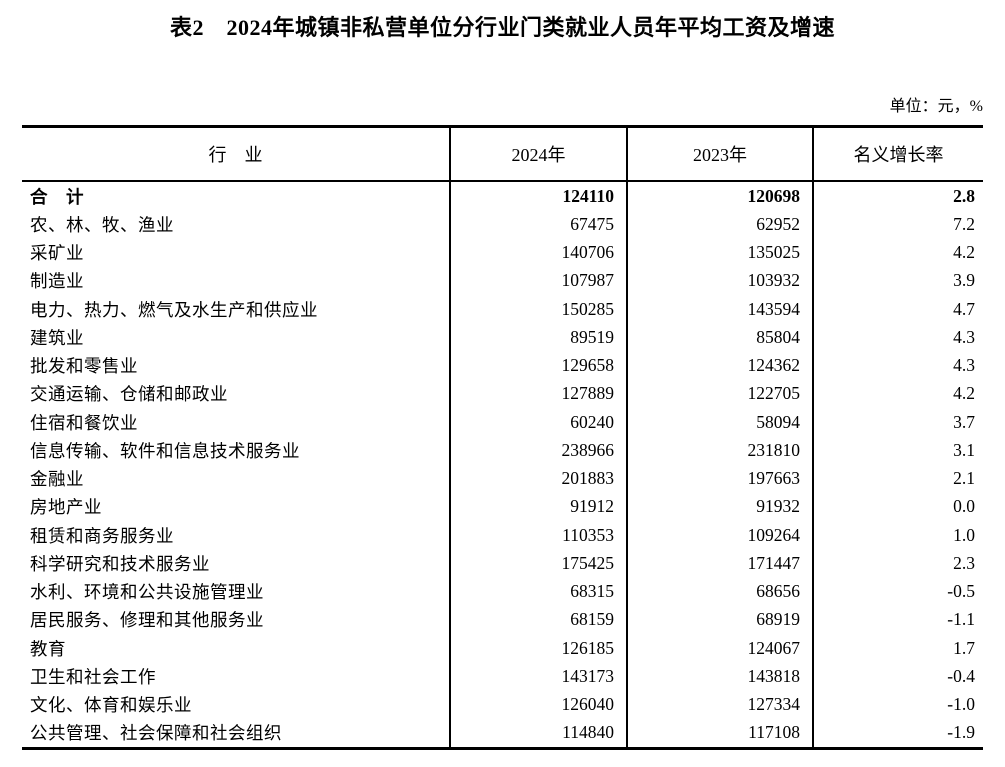  I want to click on table-row: 租赁和商务服务业 110353 109264 1.0, so click(502, 535).